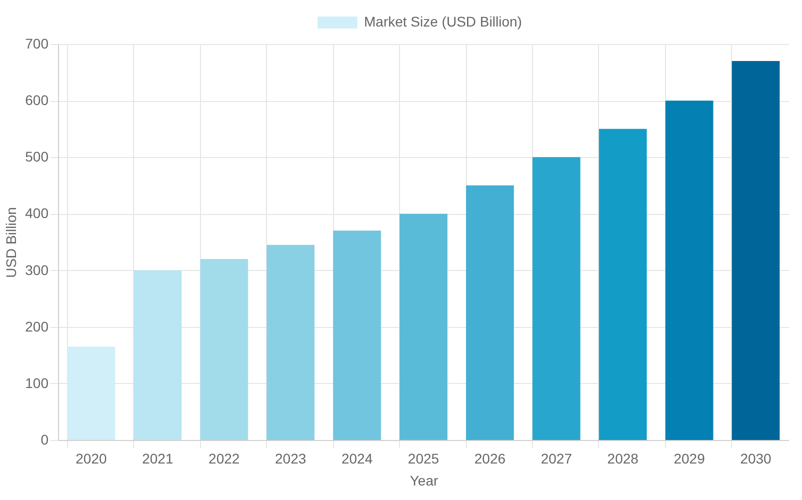 The image size is (802, 500). Describe the element at coordinates (490, 458) in the screenshot. I see `x-tick-label: 2026` at that location.